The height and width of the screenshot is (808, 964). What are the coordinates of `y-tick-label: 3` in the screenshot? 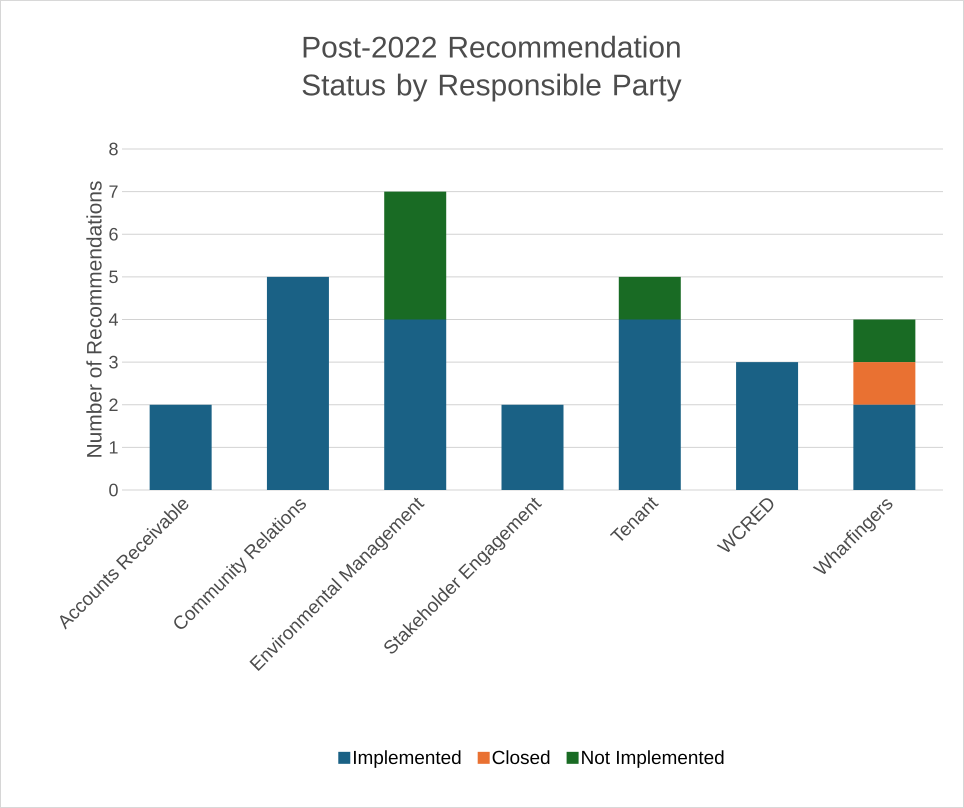 It's located at (113, 362).